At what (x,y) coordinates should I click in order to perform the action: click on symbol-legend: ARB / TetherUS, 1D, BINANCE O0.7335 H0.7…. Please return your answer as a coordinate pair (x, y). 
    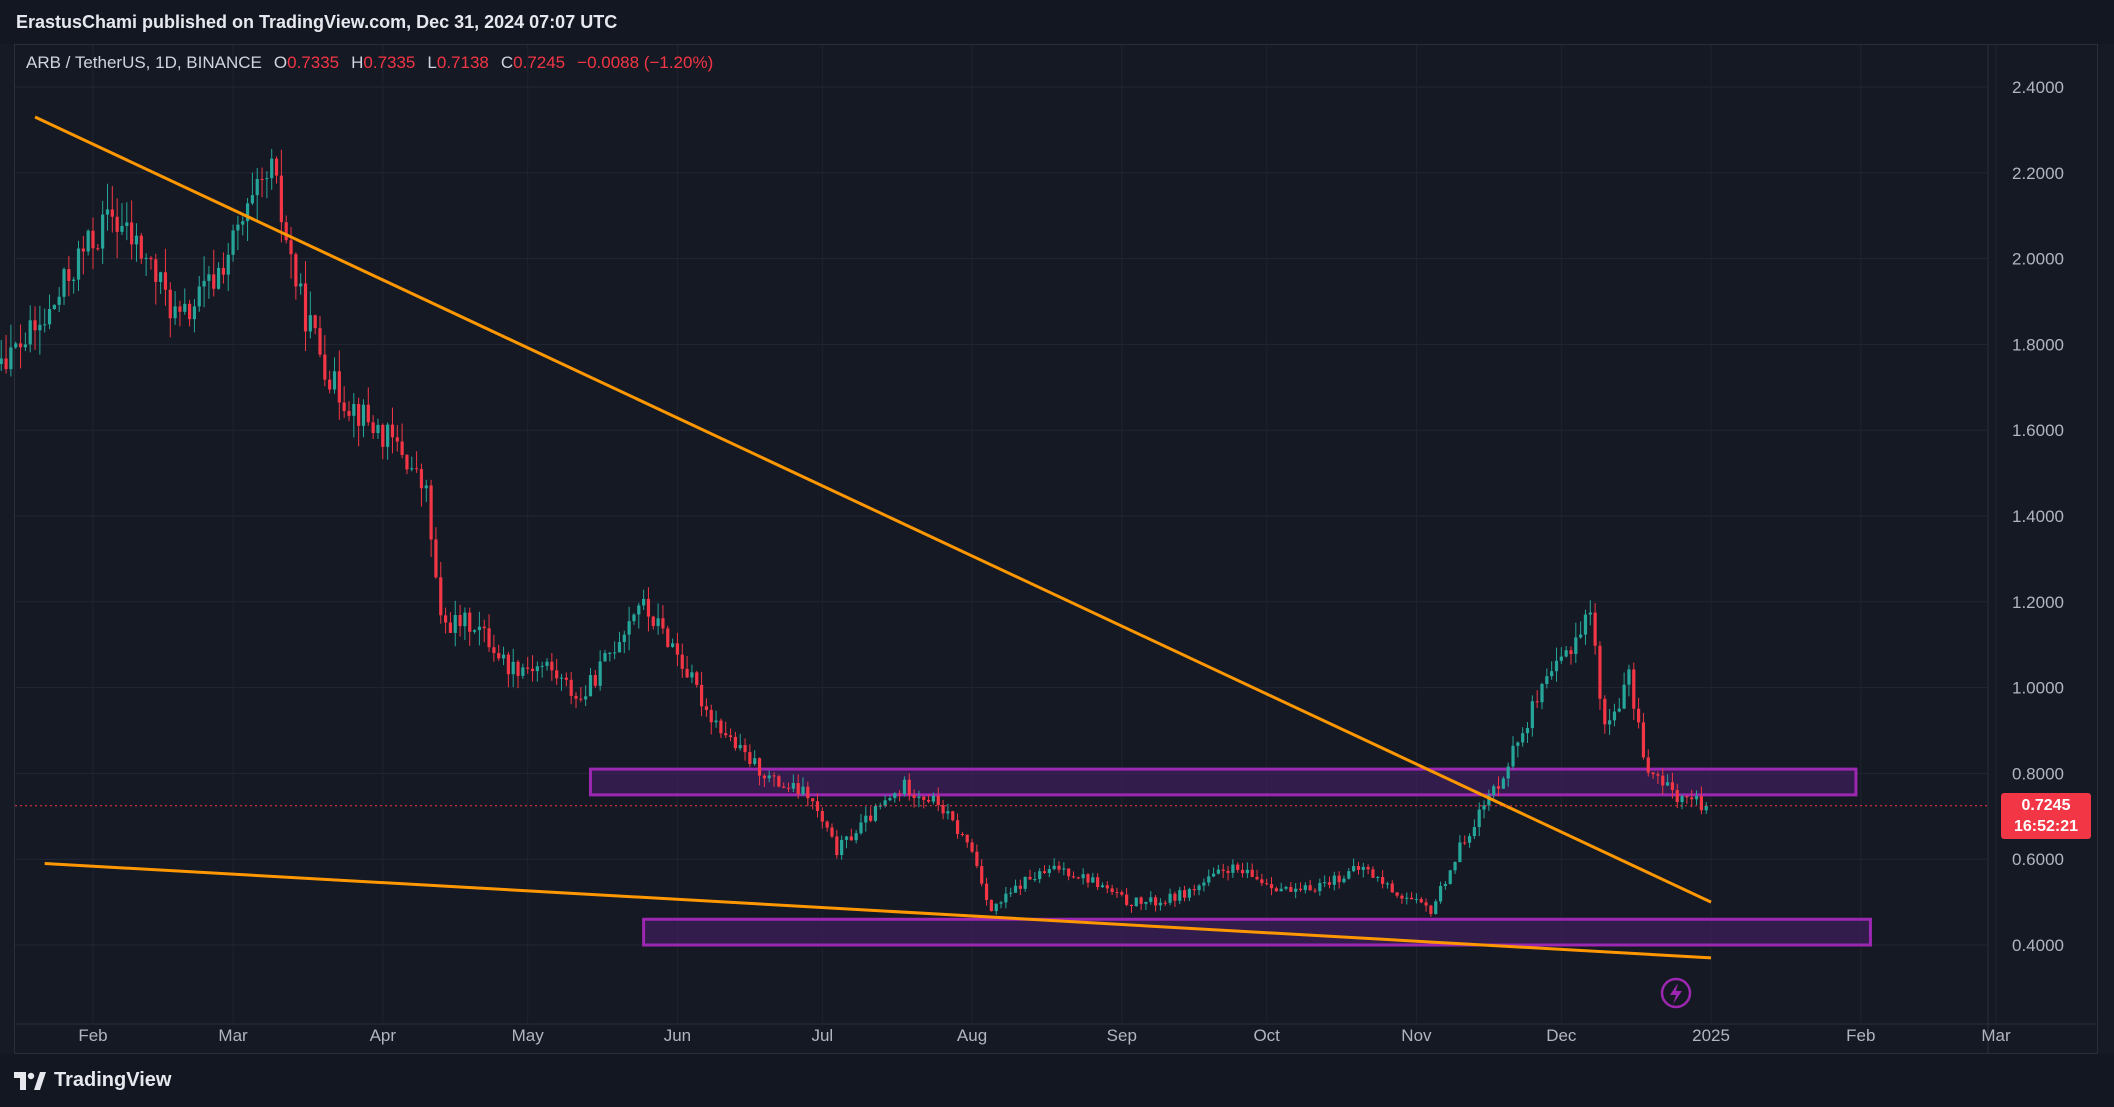
    Looking at the image, I should click on (369, 63).